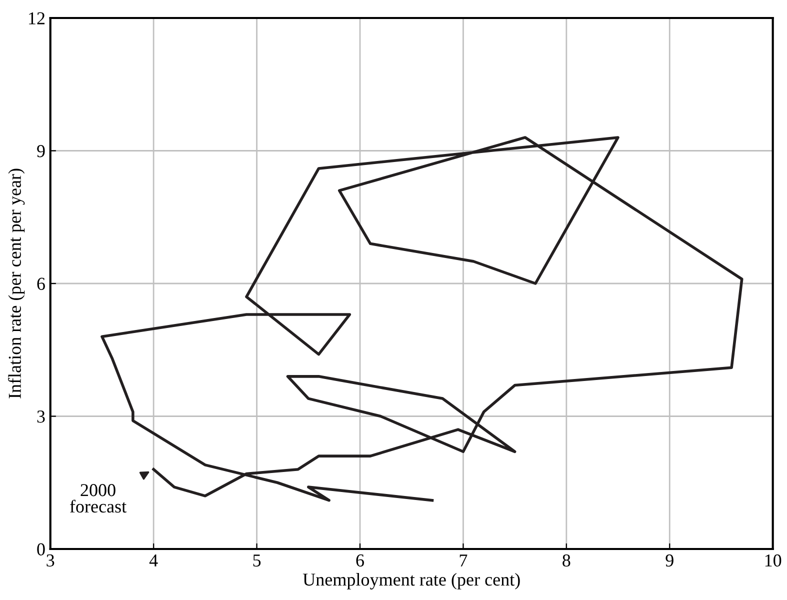 Image resolution: width=787 pixels, height=600 pixels. What do you see at coordinates (257, 560) in the screenshot?
I see `x-tick-label: 5` at bounding box center [257, 560].